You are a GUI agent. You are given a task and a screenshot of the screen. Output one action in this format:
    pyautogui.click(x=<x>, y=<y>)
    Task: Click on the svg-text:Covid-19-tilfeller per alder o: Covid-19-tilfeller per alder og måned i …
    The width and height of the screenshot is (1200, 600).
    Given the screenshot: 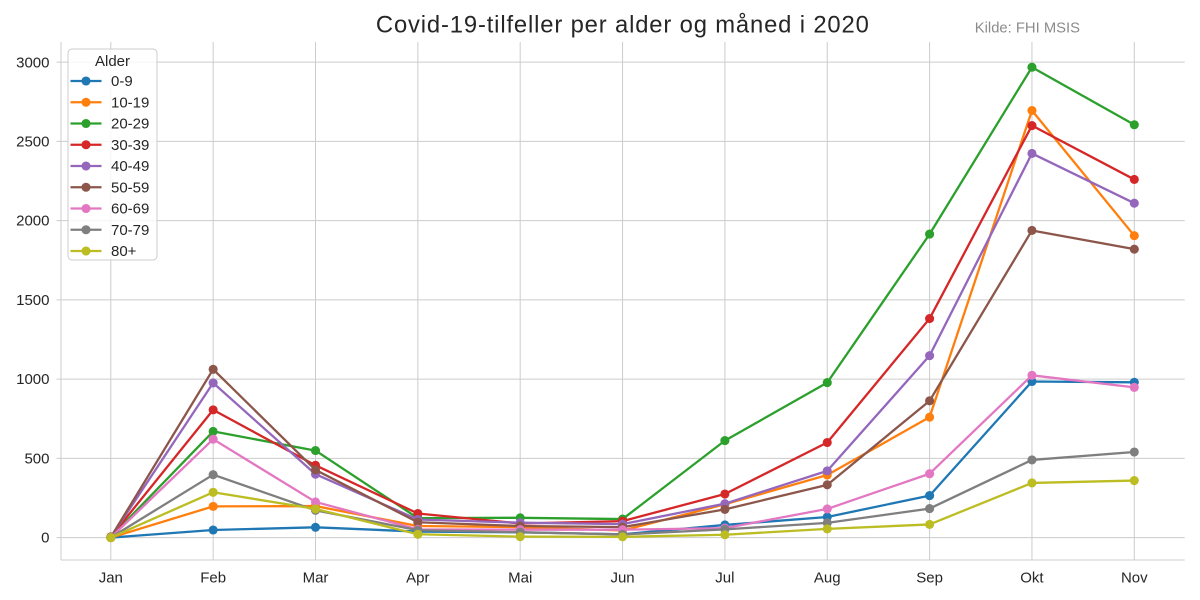 What is the action you would take?
    pyautogui.click(x=623, y=25)
    